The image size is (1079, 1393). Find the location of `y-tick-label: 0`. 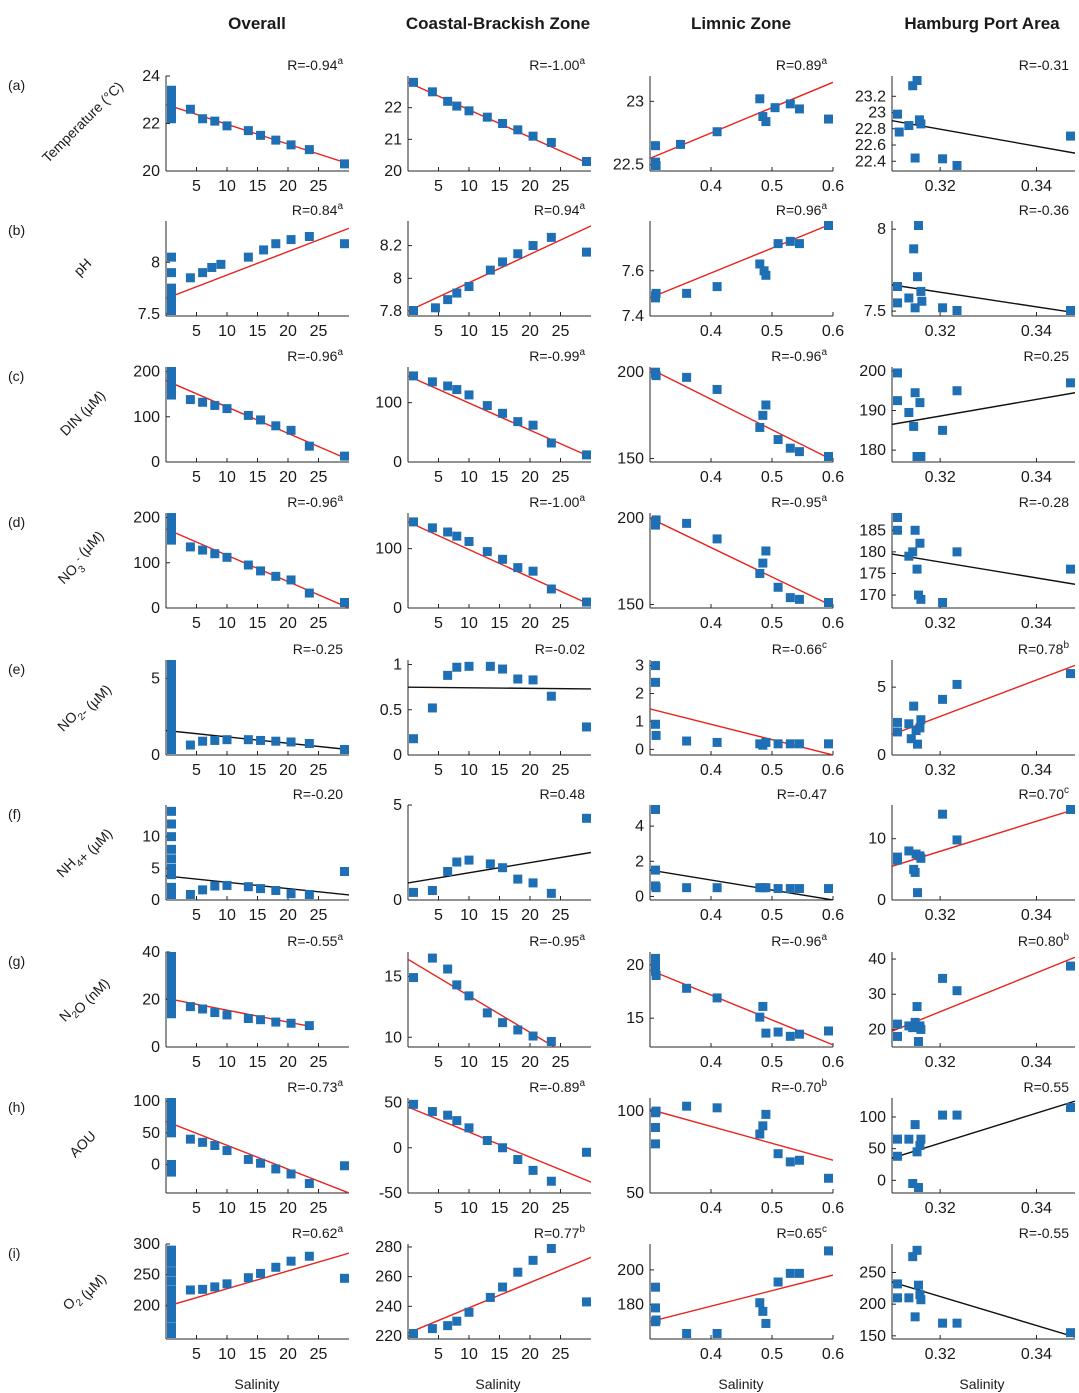

y-tick-label: 0 is located at coordinates (155, 608).